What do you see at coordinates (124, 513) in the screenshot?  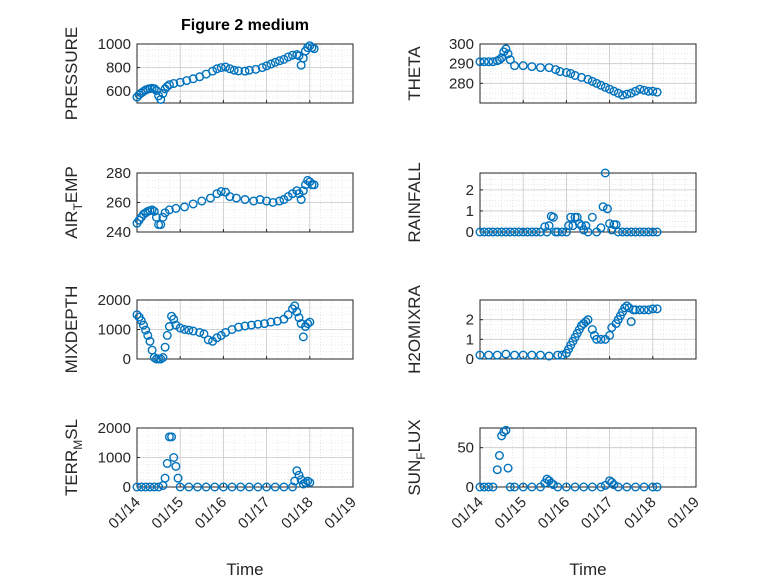 I see `x-tick-label: 01/14` at bounding box center [124, 513].